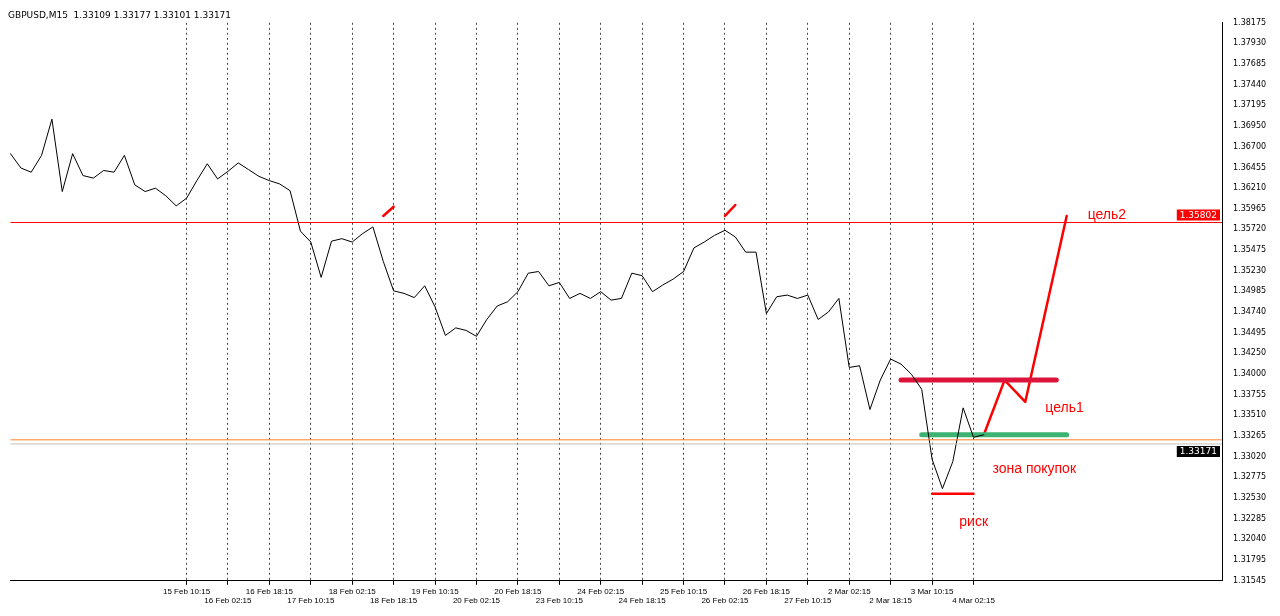 This screenshot has height=616, width=1280. What do you see at coordinates (1250, 580) in the screenshot?
I see `y-tick-label: 1.31545` at bounding box center [1250, 580].